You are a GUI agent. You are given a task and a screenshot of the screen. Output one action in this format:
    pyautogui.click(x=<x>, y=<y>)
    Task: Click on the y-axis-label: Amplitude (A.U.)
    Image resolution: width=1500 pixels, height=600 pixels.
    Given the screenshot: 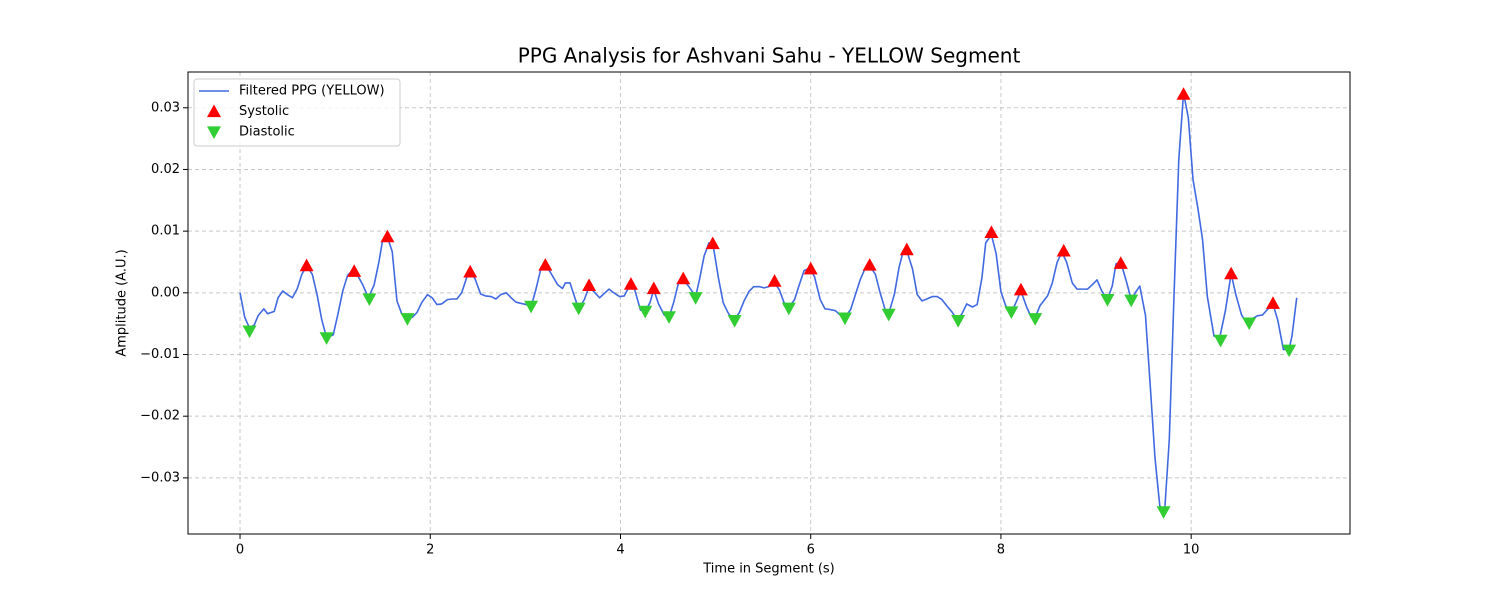 What is the action you would take?
    pyautogui.click(x=122, y=302)
    